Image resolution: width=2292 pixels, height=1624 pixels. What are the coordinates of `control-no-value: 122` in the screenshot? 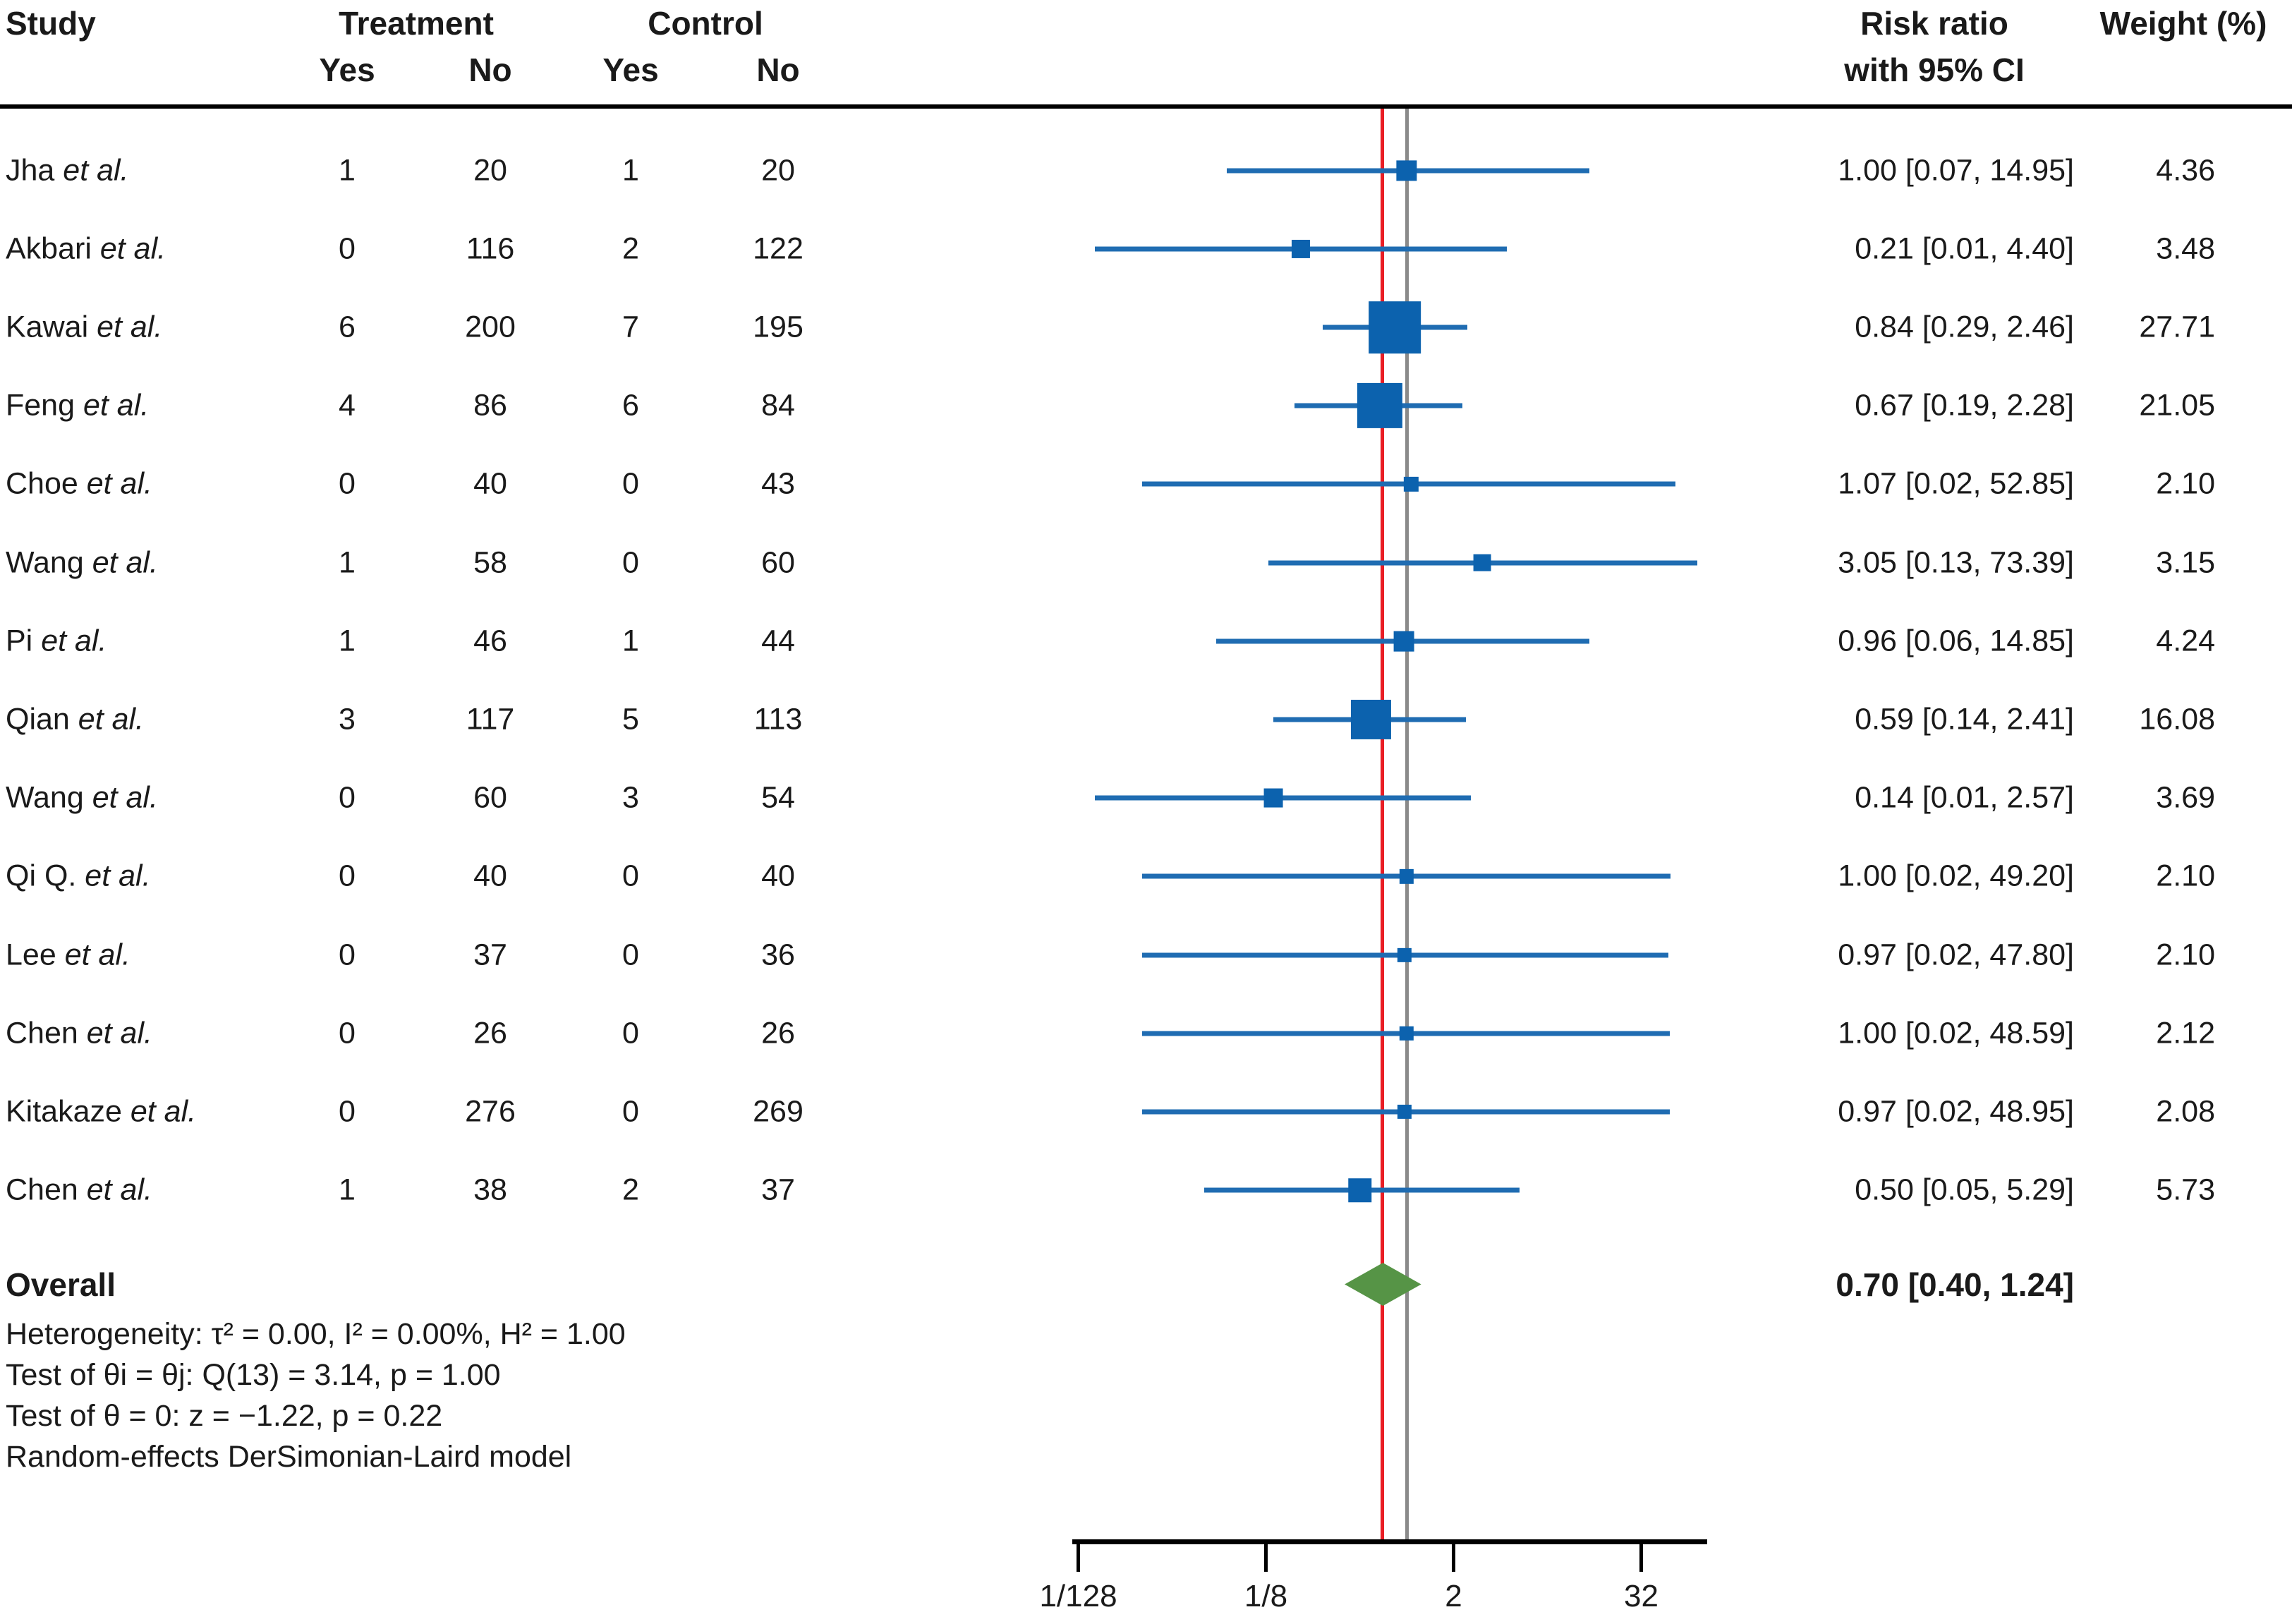 It's located at (778, 249).